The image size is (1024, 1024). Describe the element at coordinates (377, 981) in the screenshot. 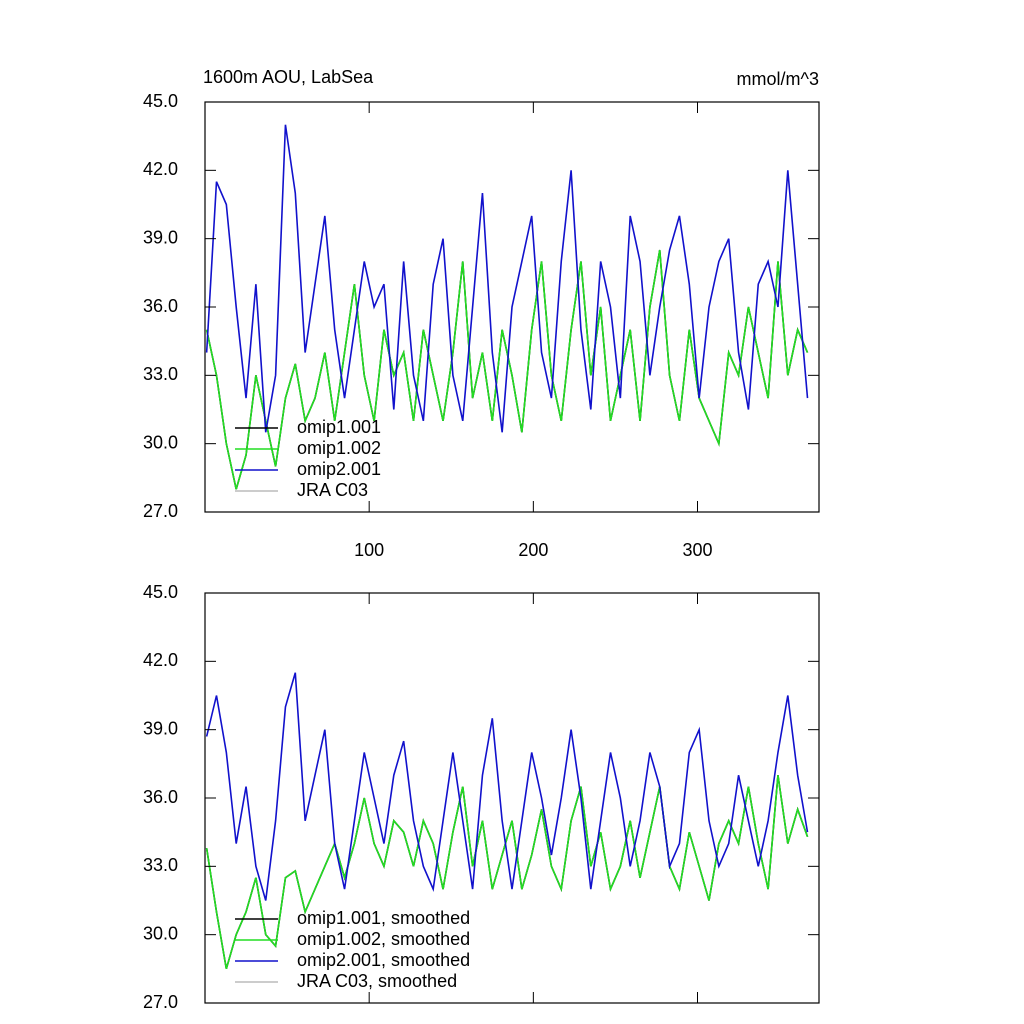

I see `legend-label: JRA C03, smoothed` at that location.